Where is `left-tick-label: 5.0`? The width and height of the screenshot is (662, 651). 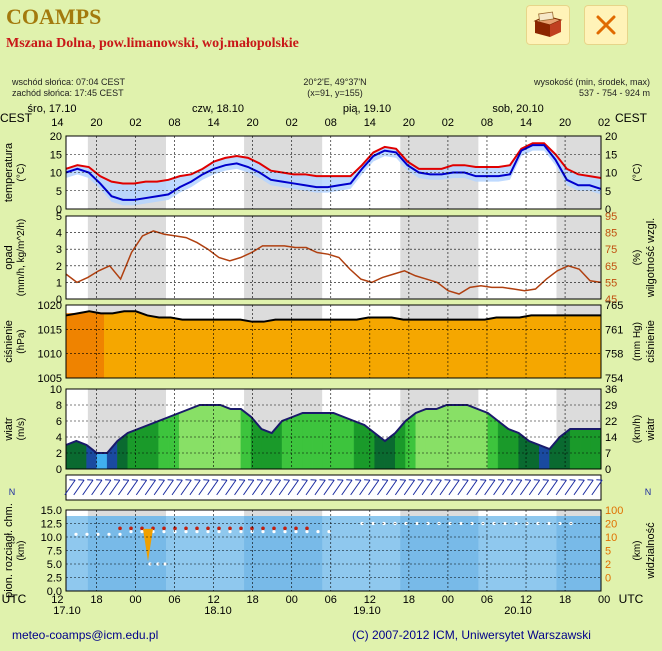 left-tick-label: 5.0 is located at coordinates (54, 565).